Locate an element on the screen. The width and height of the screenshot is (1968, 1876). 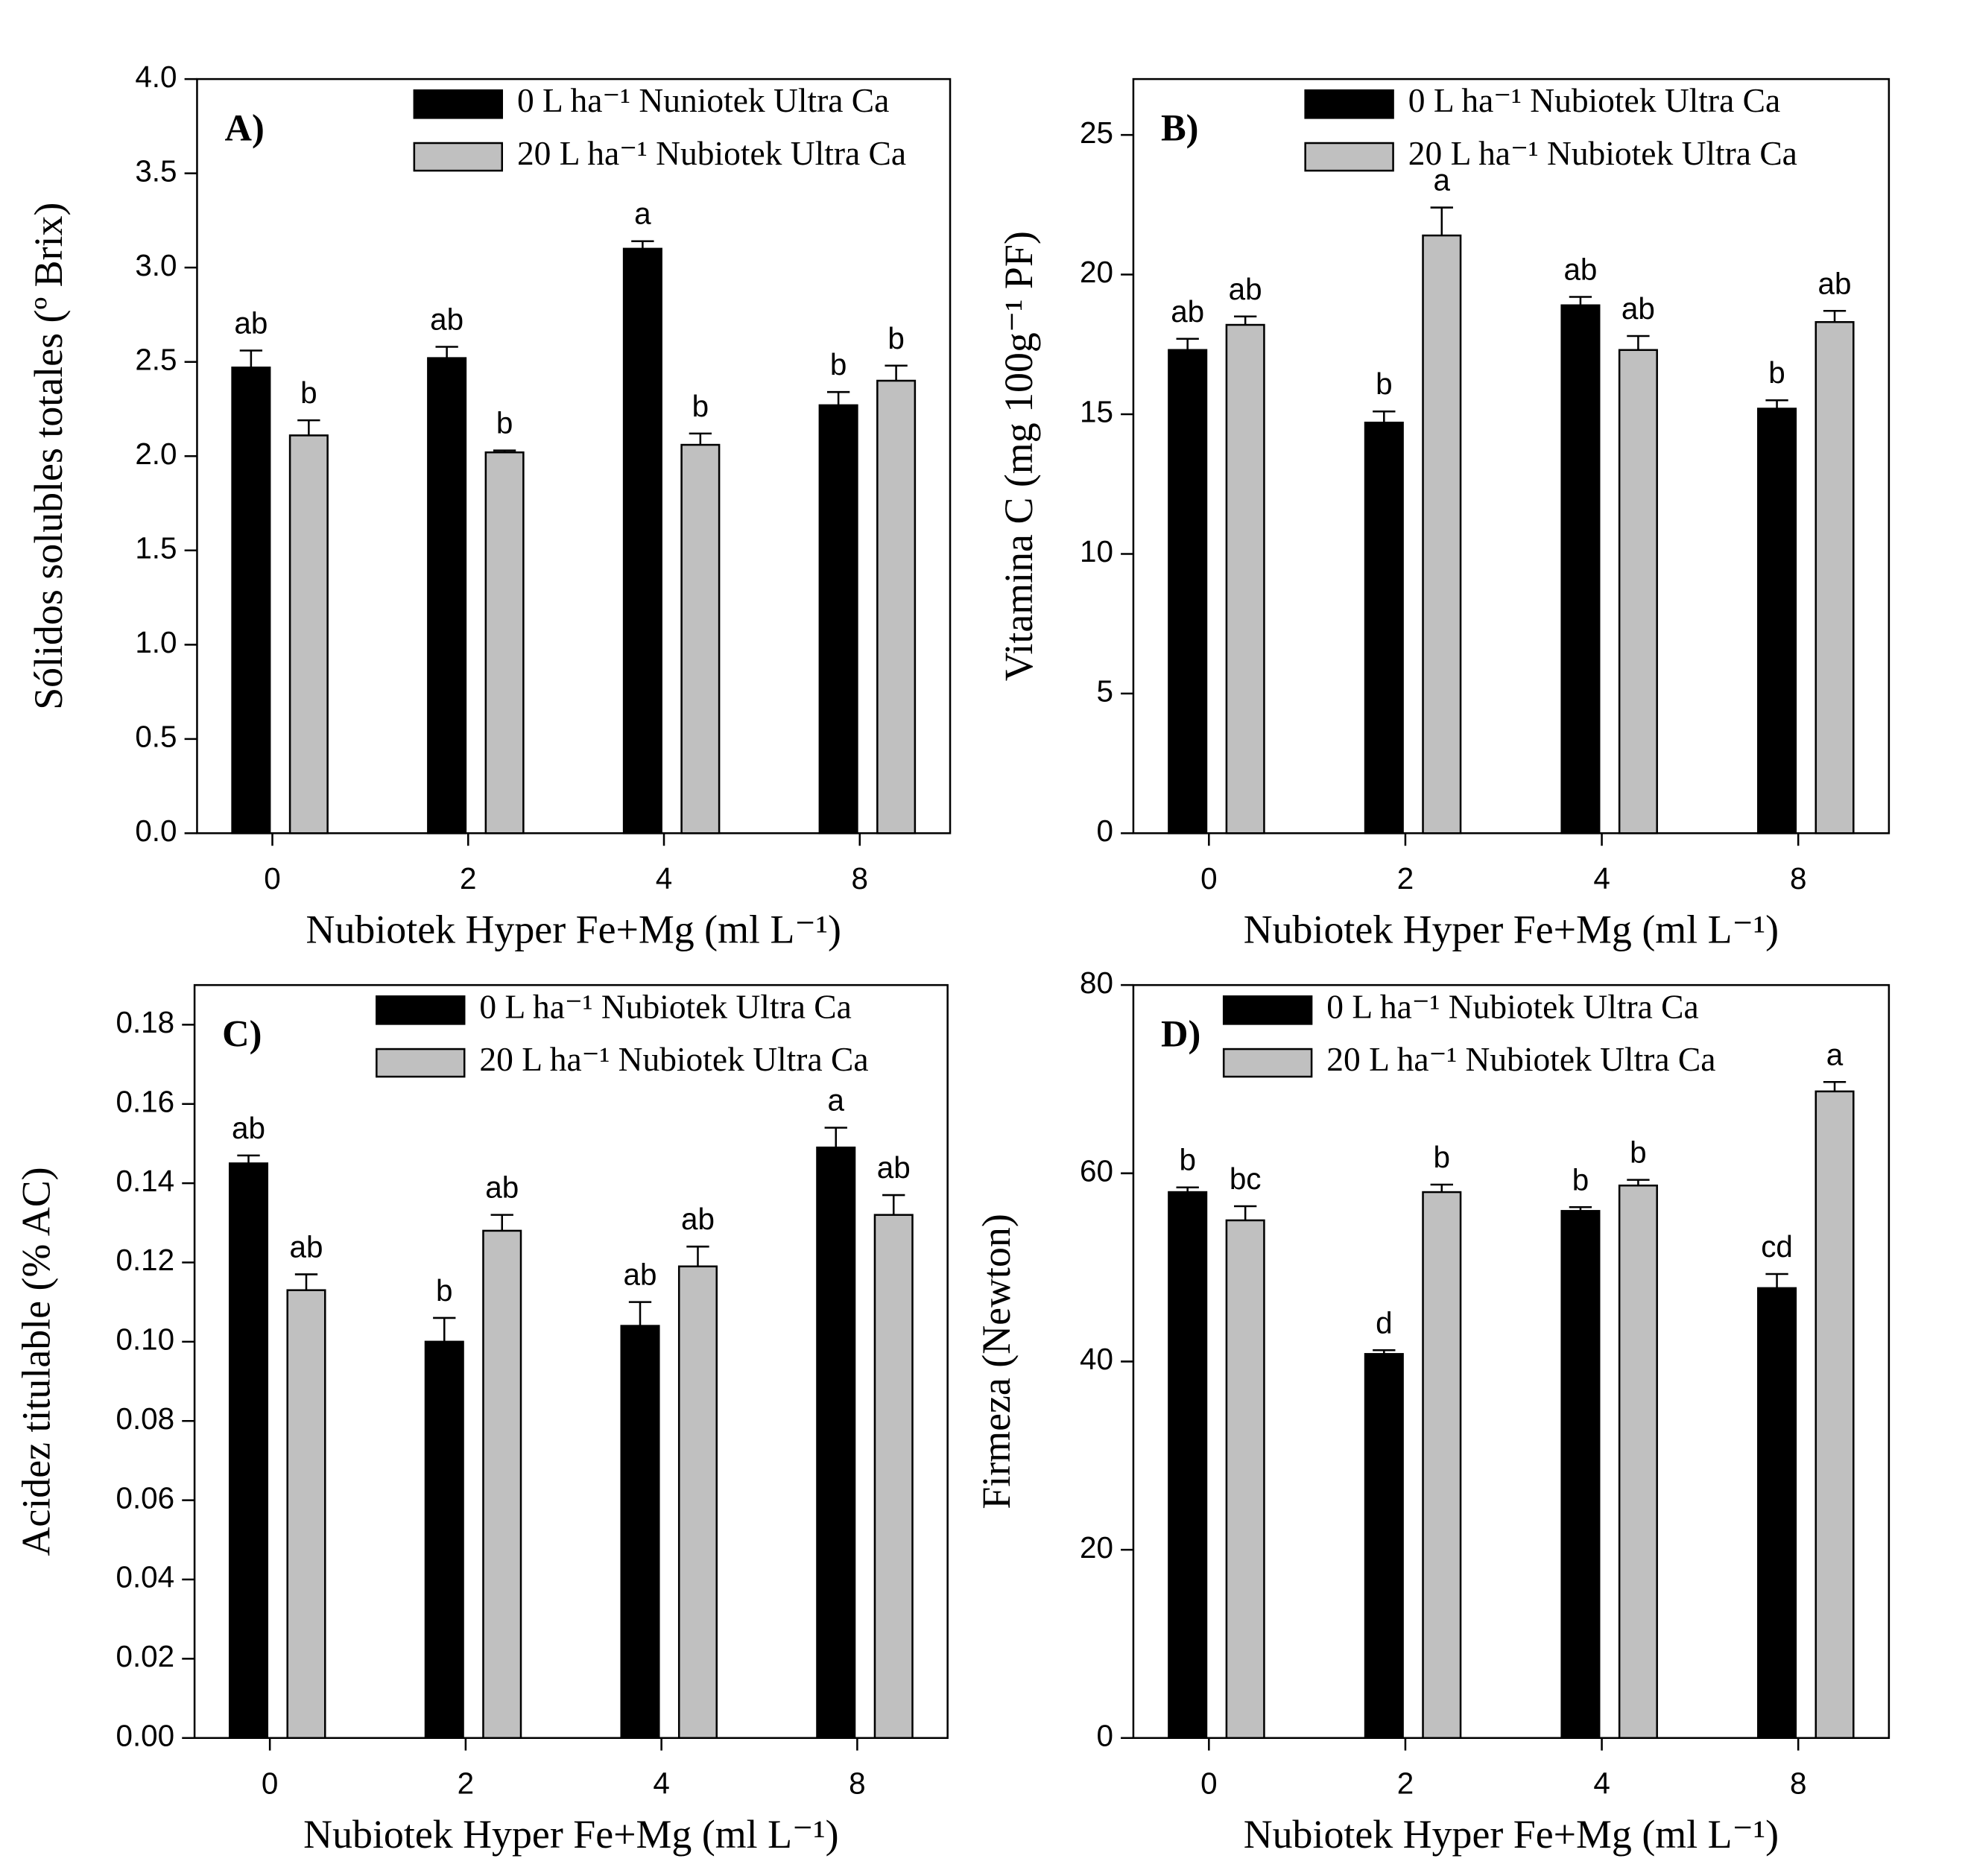
y-tick-label: 0.12 is located at coordinates (145, 1260).